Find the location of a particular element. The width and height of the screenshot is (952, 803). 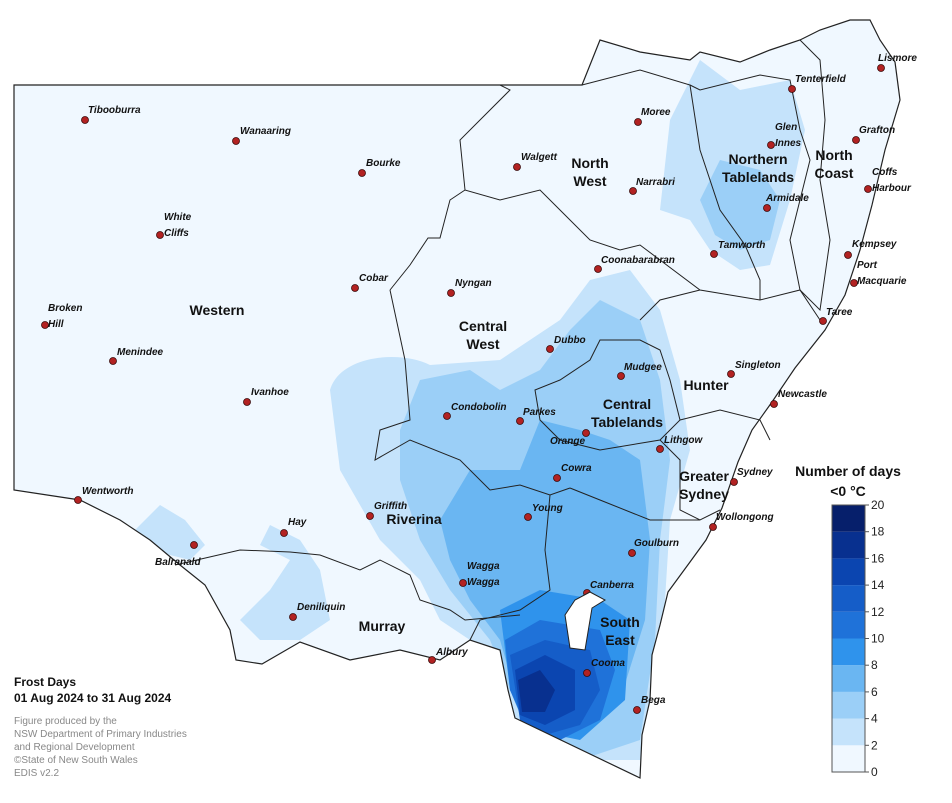

town-name: Orange is located at coordinates (567, 441).